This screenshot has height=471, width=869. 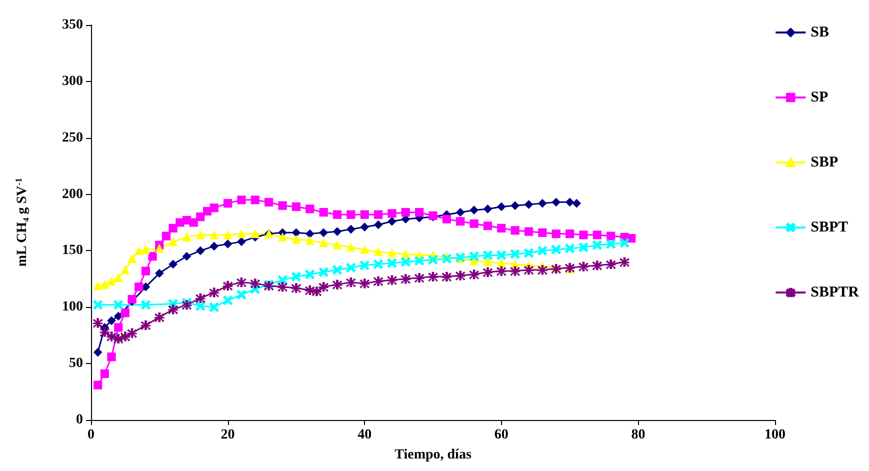 I want to click on x-tick-label: 20, so click(x=227, y=435).